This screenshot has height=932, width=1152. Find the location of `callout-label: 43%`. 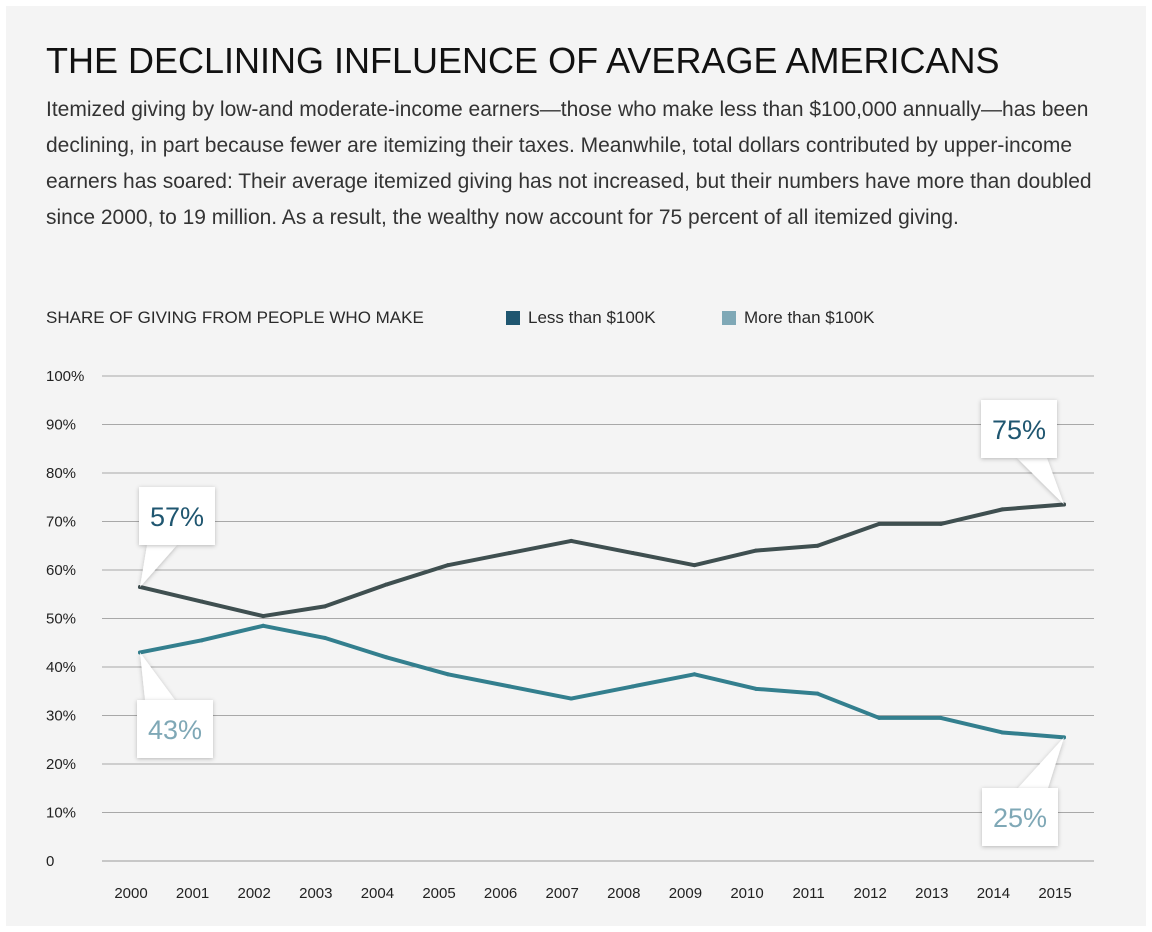

callout-label: 43% is located at coordinates (175, 730).